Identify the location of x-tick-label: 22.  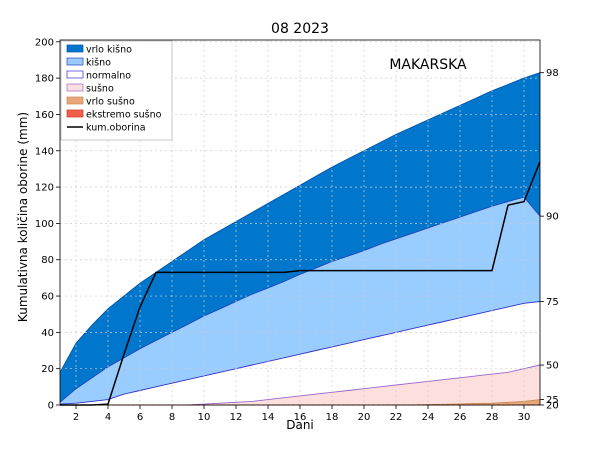
(396, 417).